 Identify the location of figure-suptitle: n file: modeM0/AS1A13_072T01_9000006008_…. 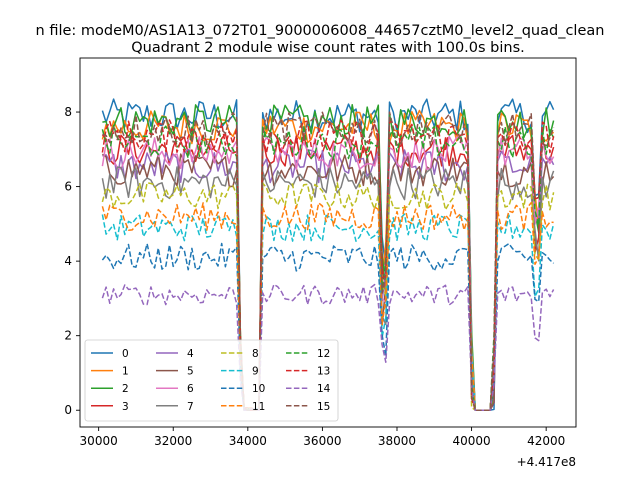
(320, 31).